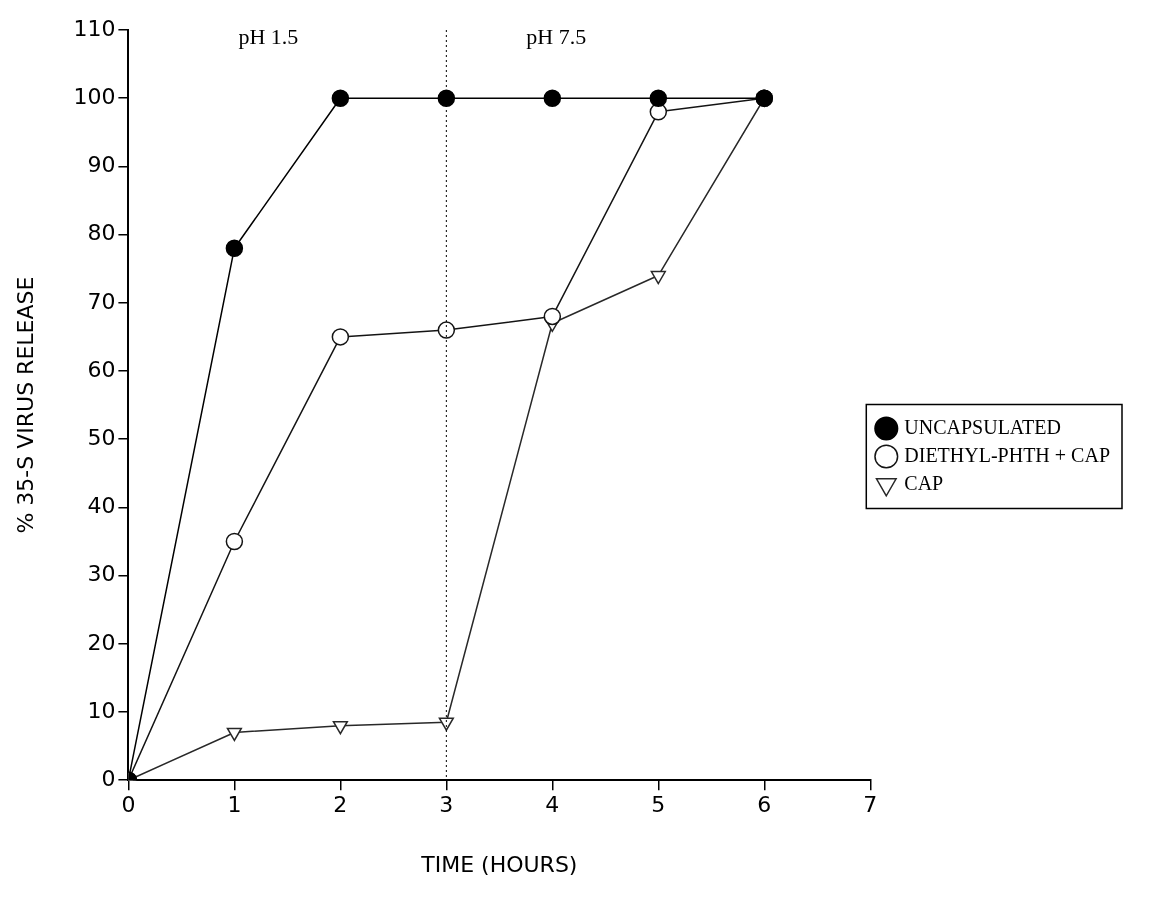 The width and height of the screenshot is (1150, 903). Describe the element at coordinates (924, 482) in the screenshot. I see `legend-label: CAP` at that location.